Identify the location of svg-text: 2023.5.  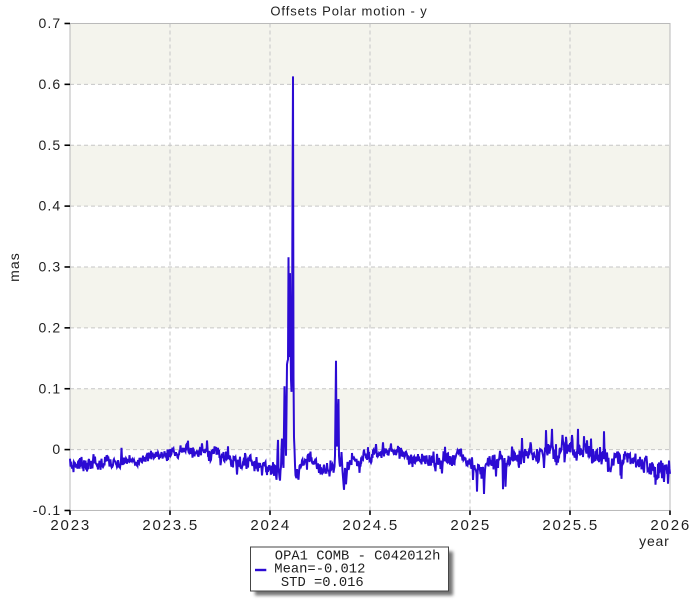
(170, 525).